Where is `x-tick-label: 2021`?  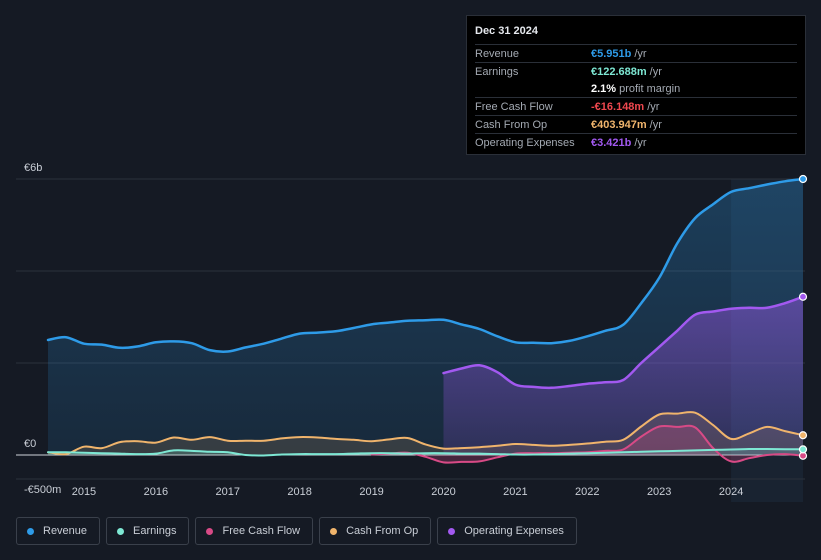 x-tick-label: 2021 is located at coordinates (515, 492).